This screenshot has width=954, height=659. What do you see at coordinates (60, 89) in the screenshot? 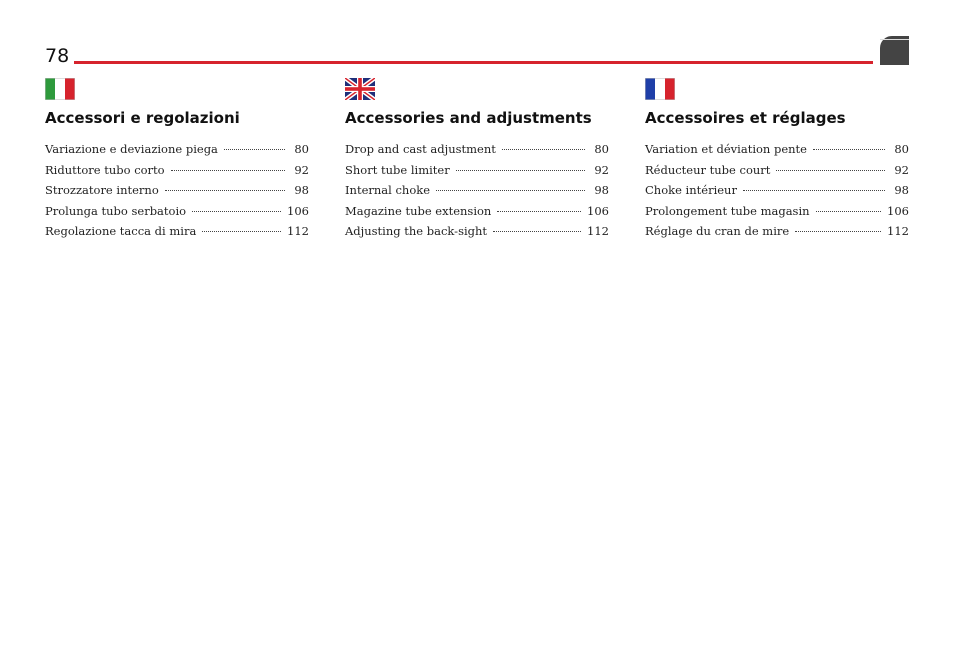
I see `italy-flag-icon` at bounding box center [60, 89].